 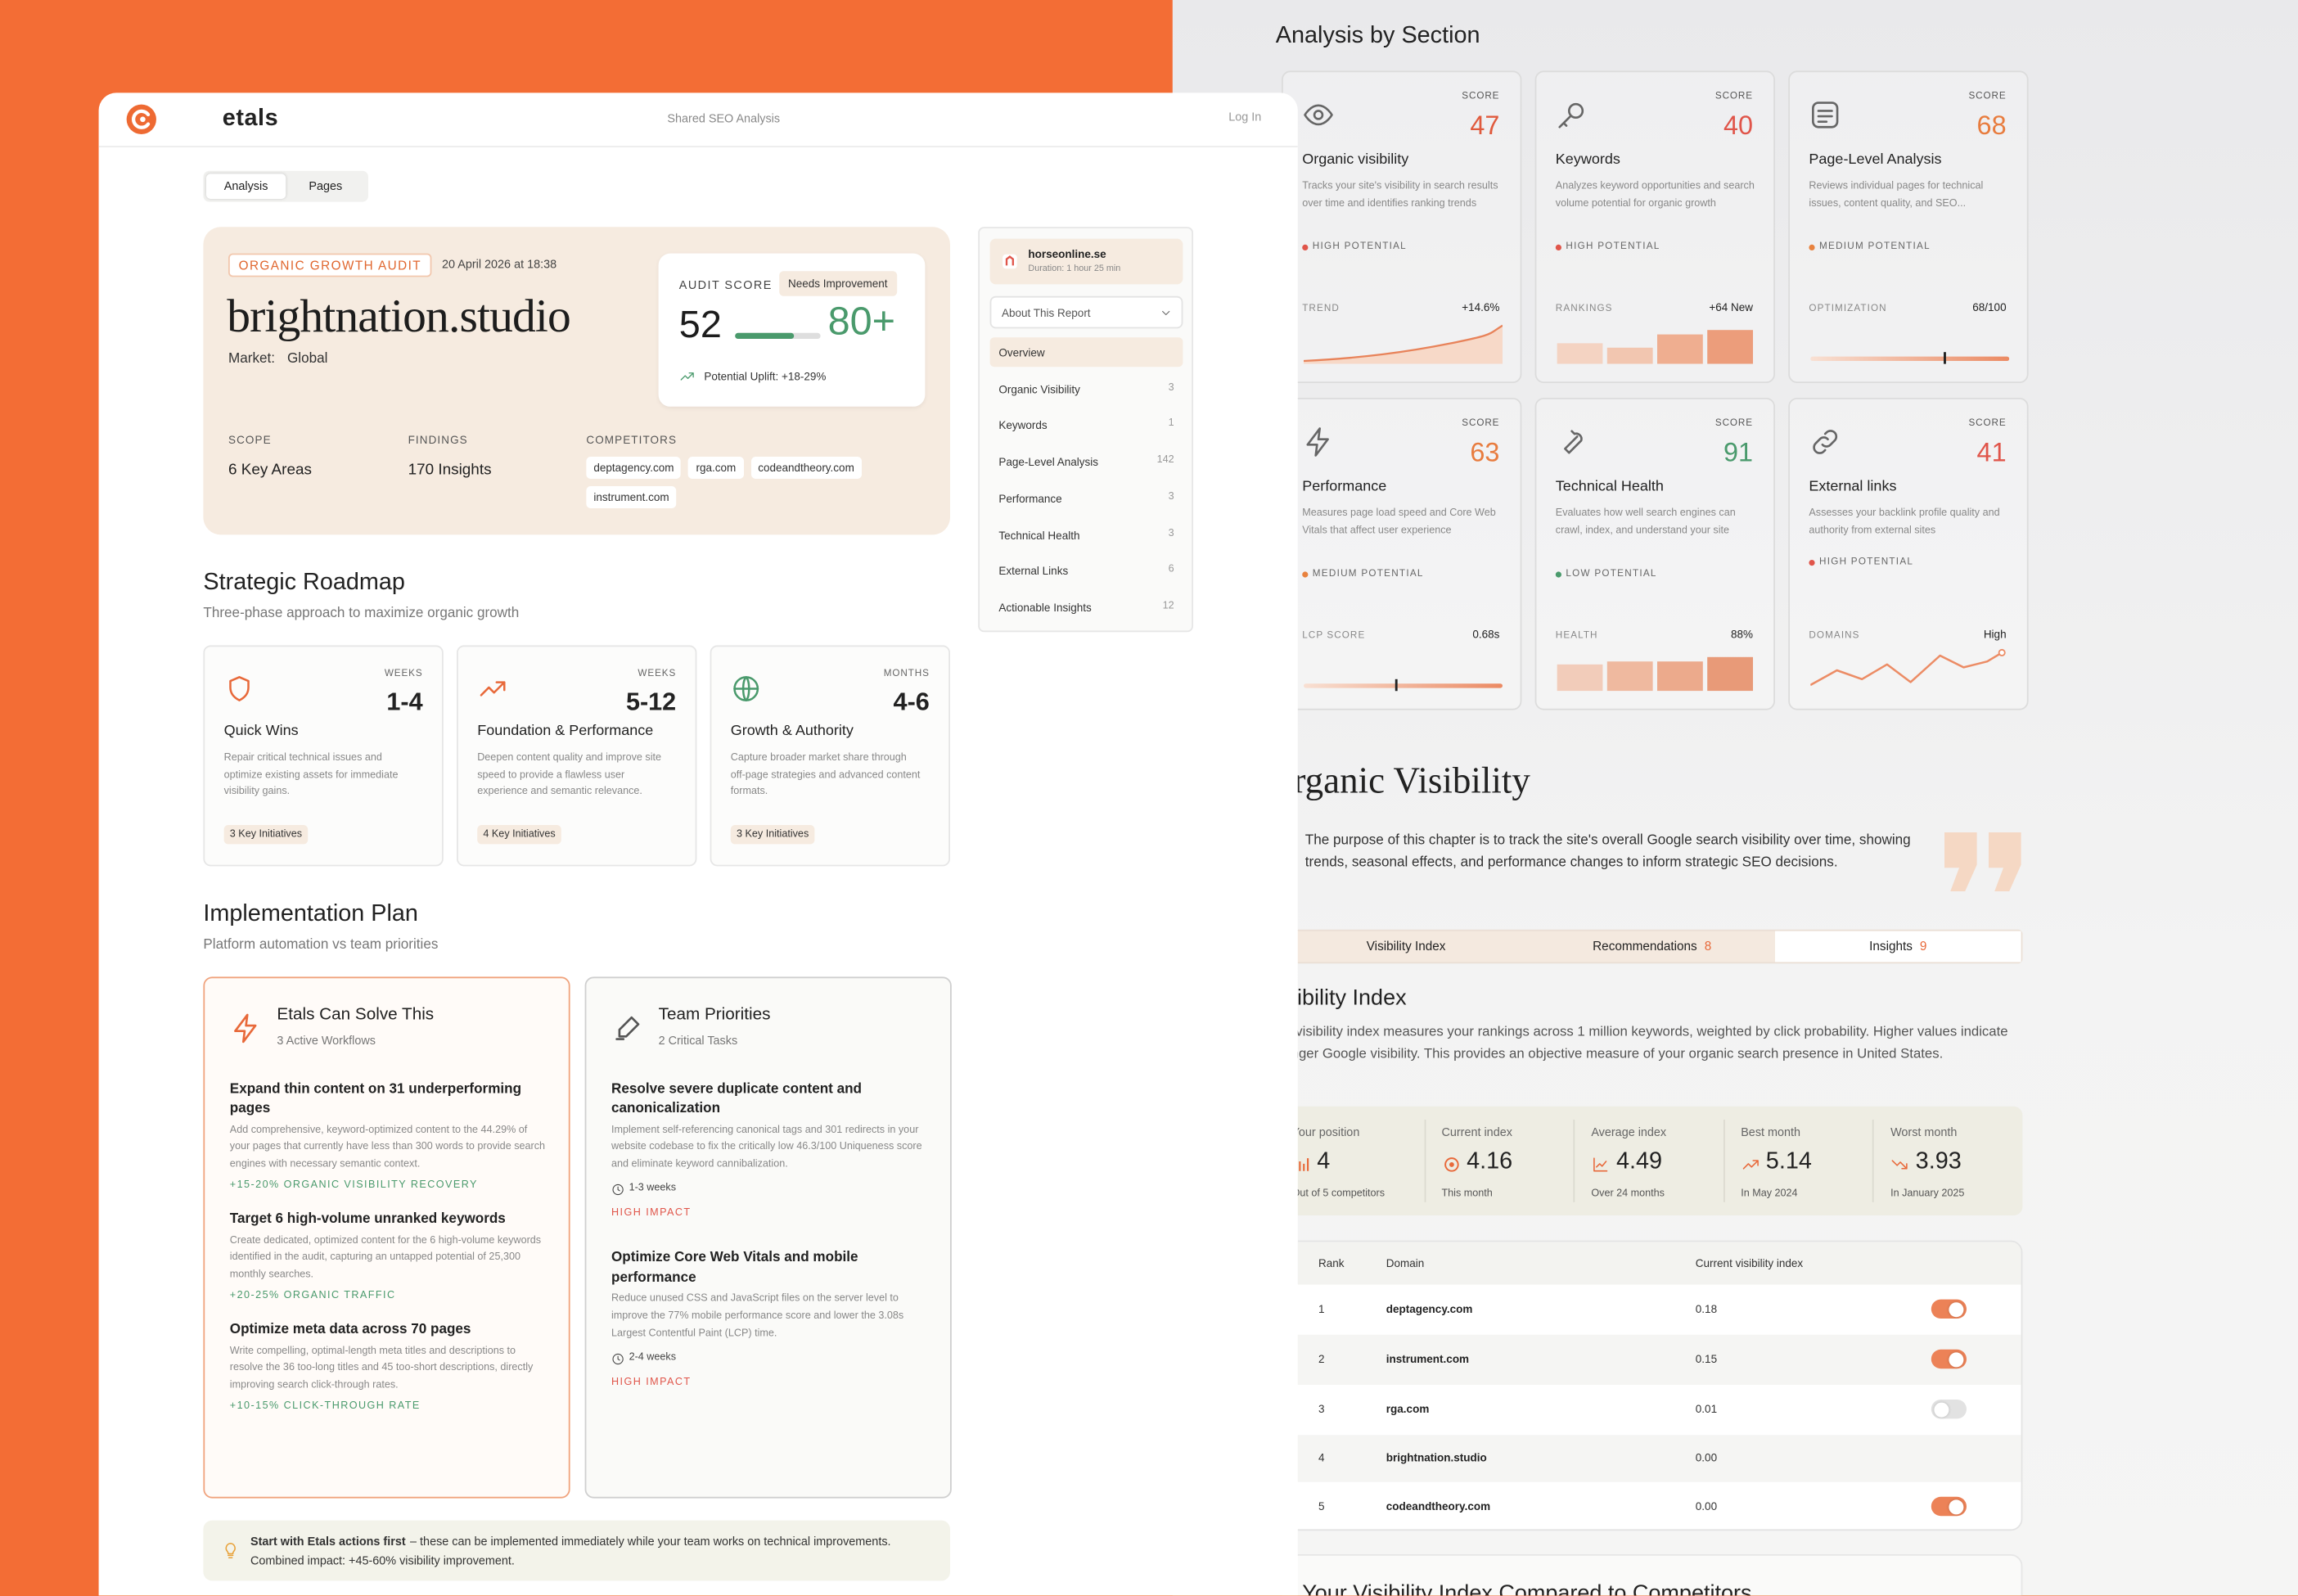 What do you see at coordinates (438, 440) in the screenshot?
I see `stat-label: FINDINGS` at bounding box center [438, 440].